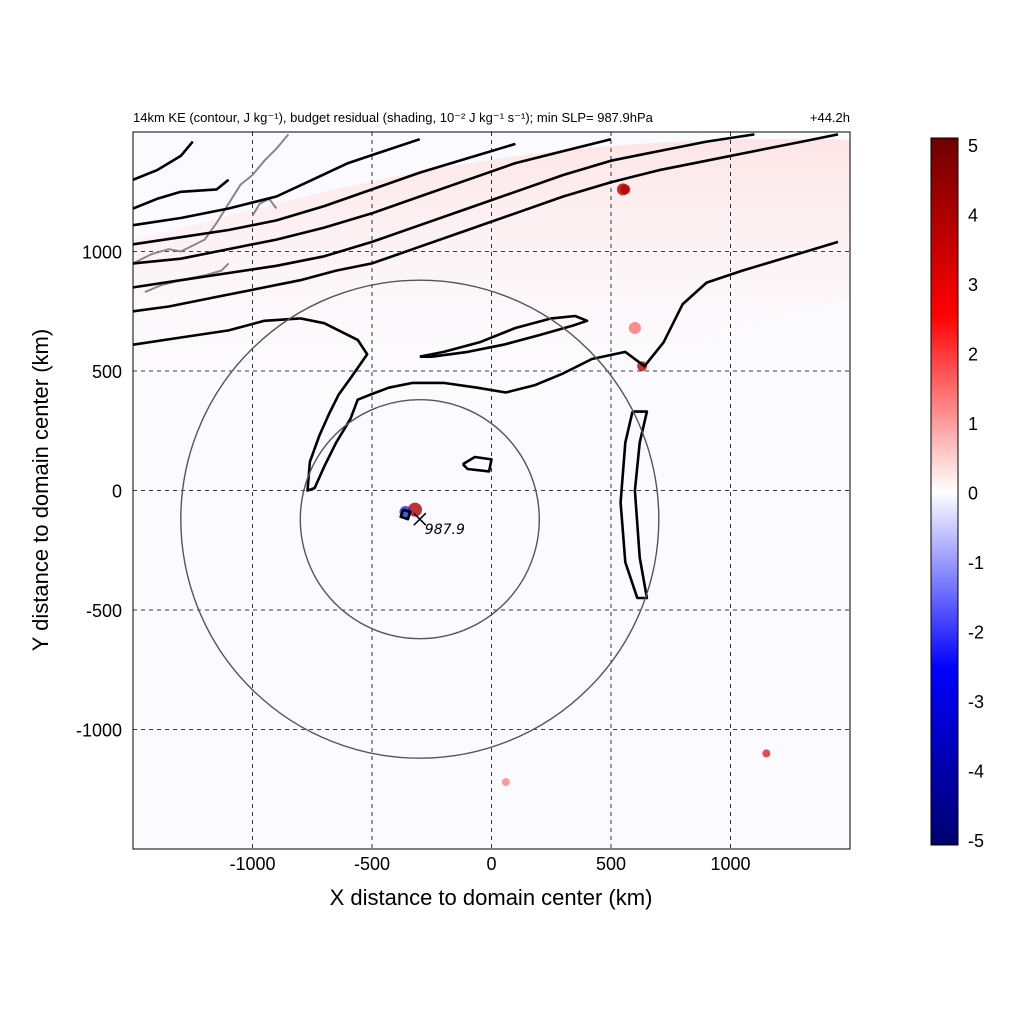  I want to click on x-tick-label: 1000, so click(730, 864).